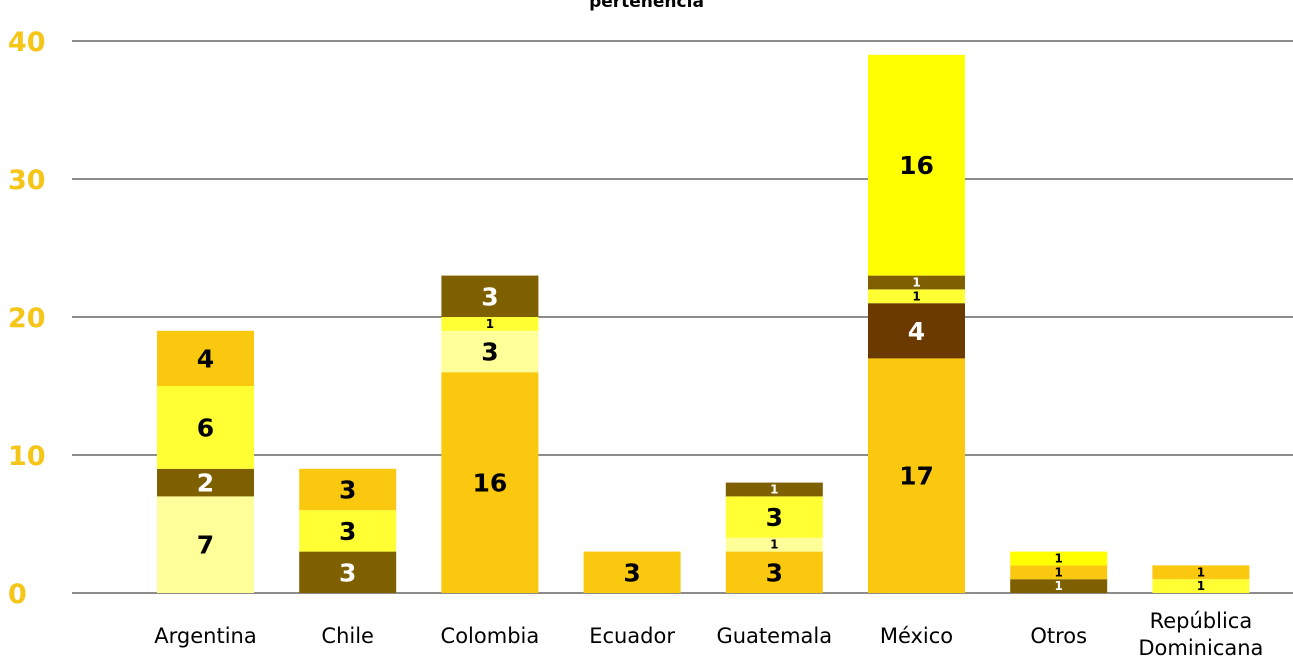 The height and width of the screenshot is (657, 1293). What do you see at coordinates (1058, 636) in the screenshot?
I see `x-tick-label: Otros` at bounding box center [1058, 636].